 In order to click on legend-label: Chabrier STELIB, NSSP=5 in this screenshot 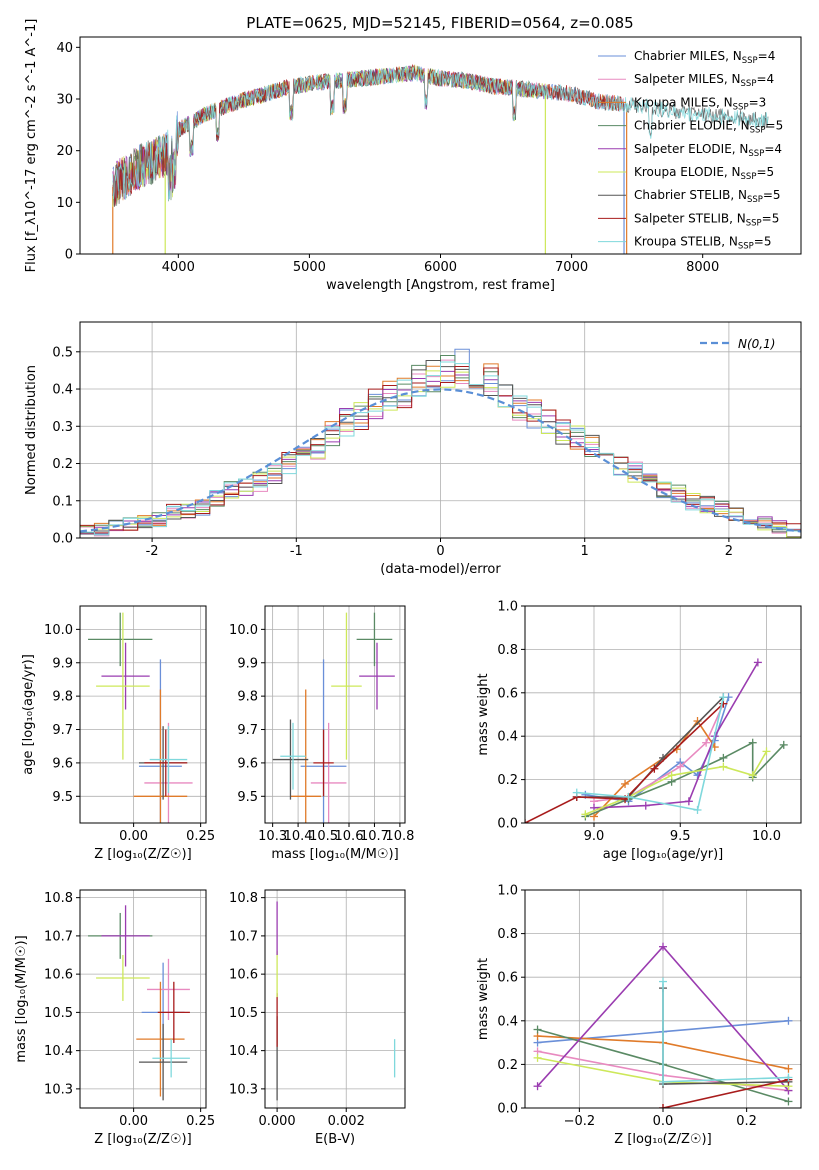, I will do `click(707, 196)`.